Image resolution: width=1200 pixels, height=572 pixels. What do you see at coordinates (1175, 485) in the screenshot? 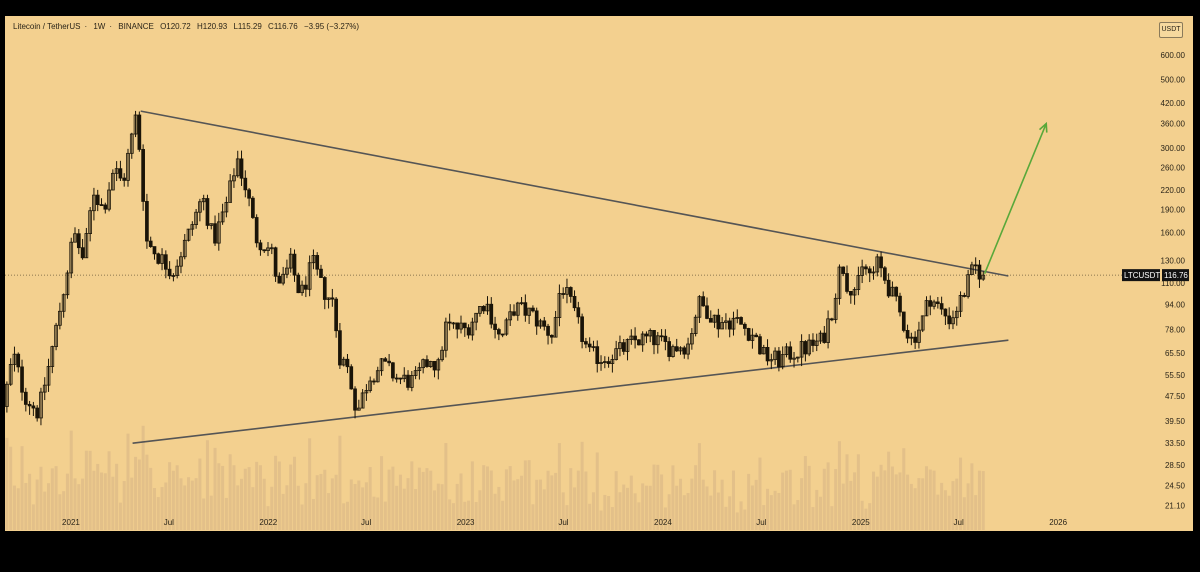
I see `y-tick-label: 24.50` at bounding box center [1175, 485].